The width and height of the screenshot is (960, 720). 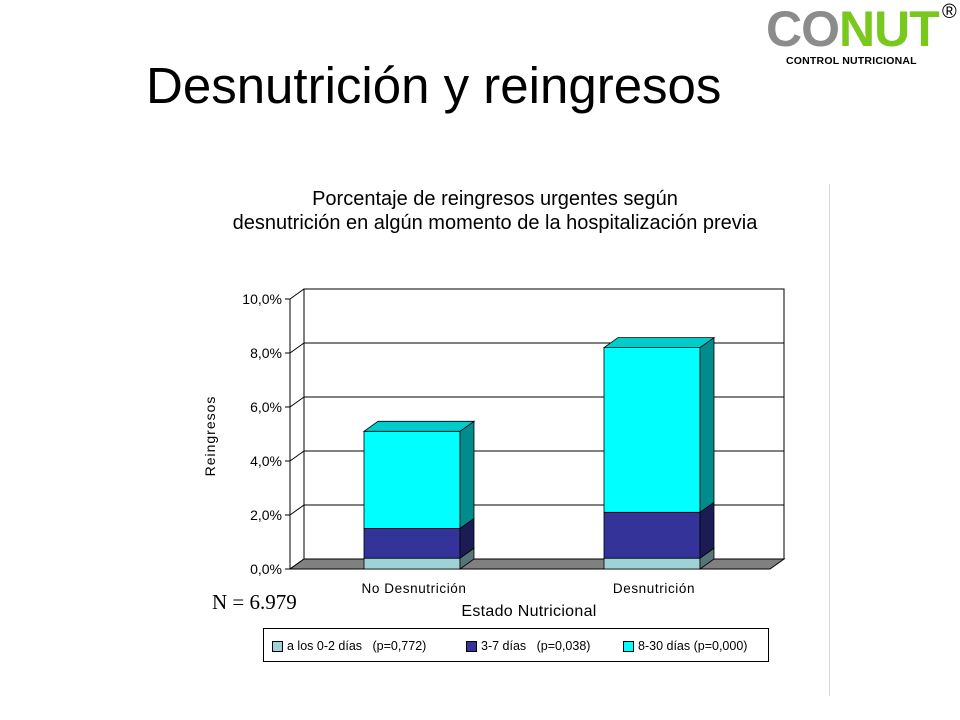 I want to click on x-tick-label-0: No Desnutrición, so click(x=413, y=588).